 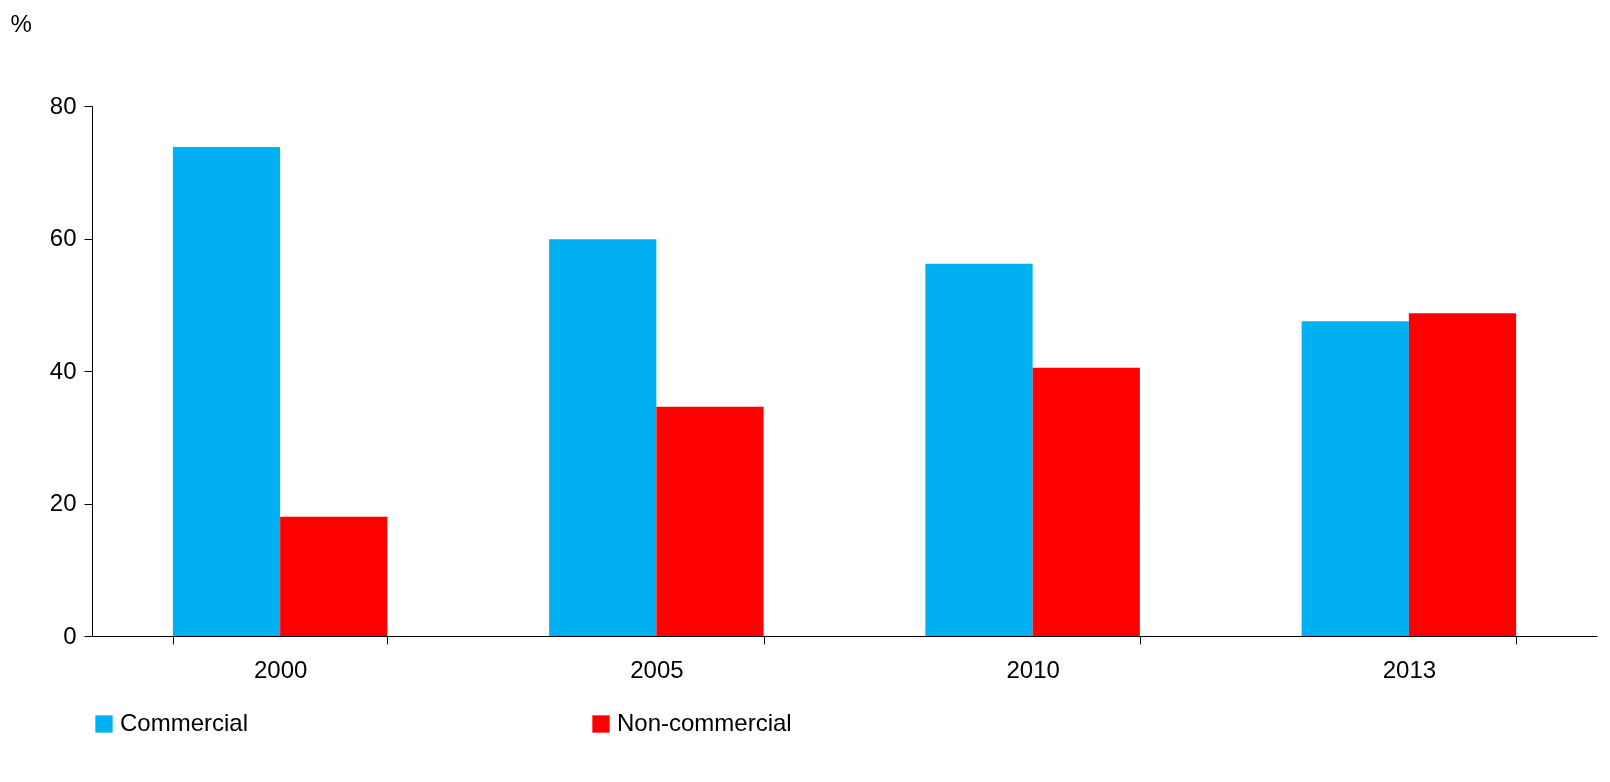 What do you see at coordinates (63, 105) in the screenshot?
I see `y-tick-label: 80` at bounding box center [63, 105].